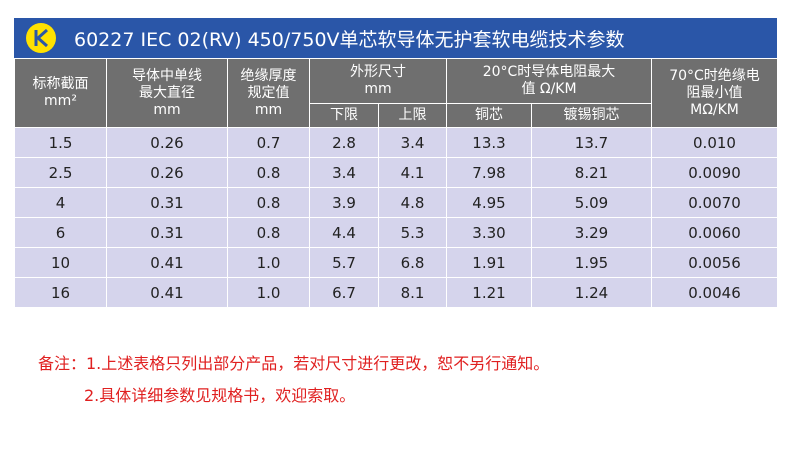 The height and width of the screenshot is (456, 790). Describe the element at coordinates (412, 232) in the screenshot. I see `cell-upper: 5.3` at that location.